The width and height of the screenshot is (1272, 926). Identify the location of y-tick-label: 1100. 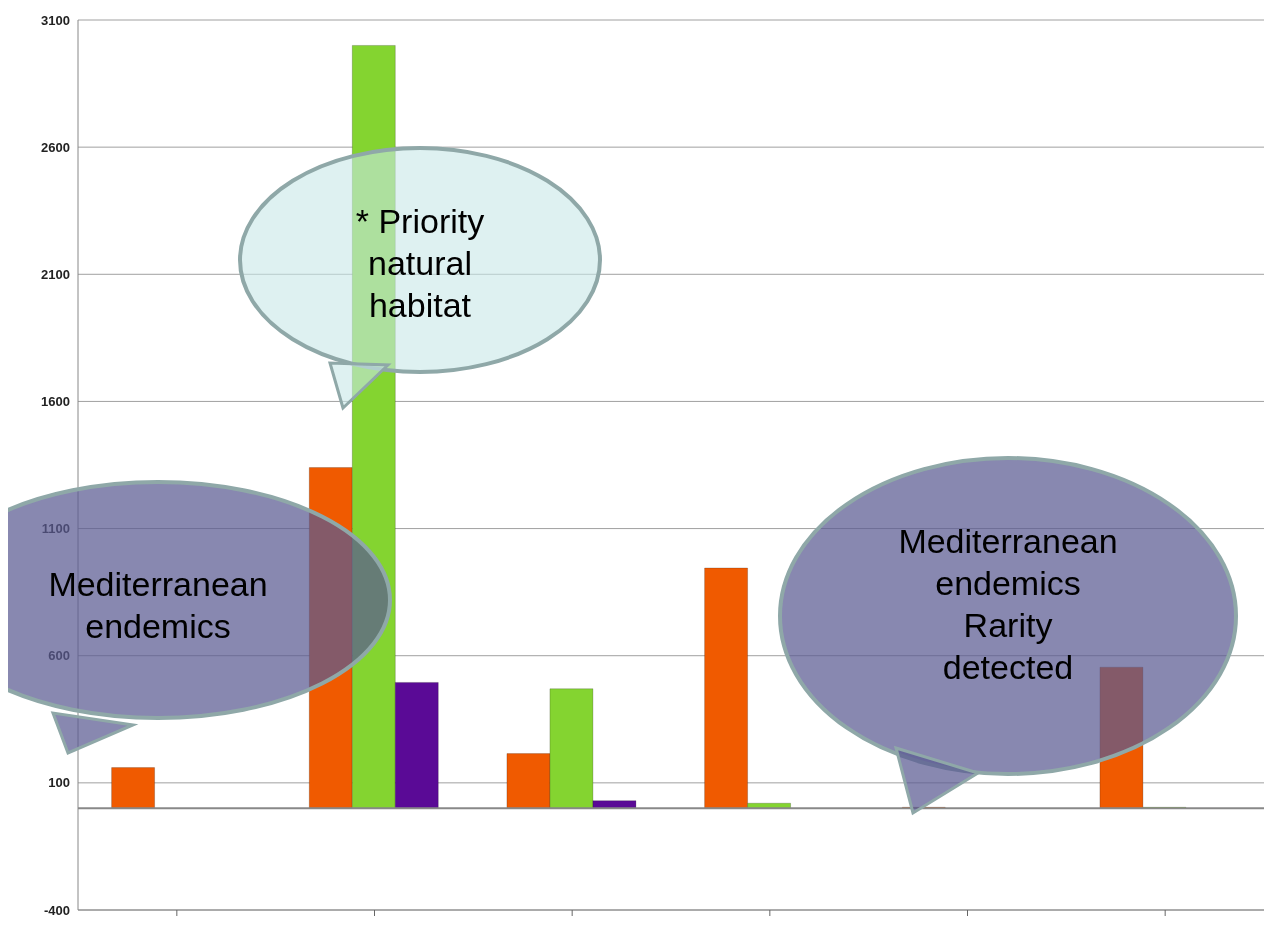
(55, 529).